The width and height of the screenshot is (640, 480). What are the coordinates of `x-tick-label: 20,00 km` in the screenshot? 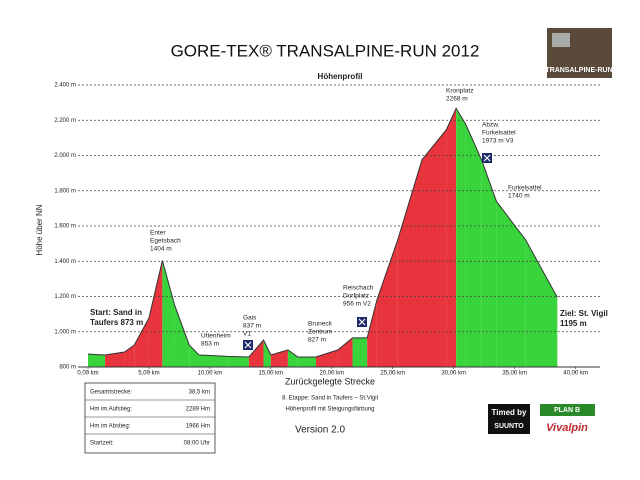 It's located at (331, 374).